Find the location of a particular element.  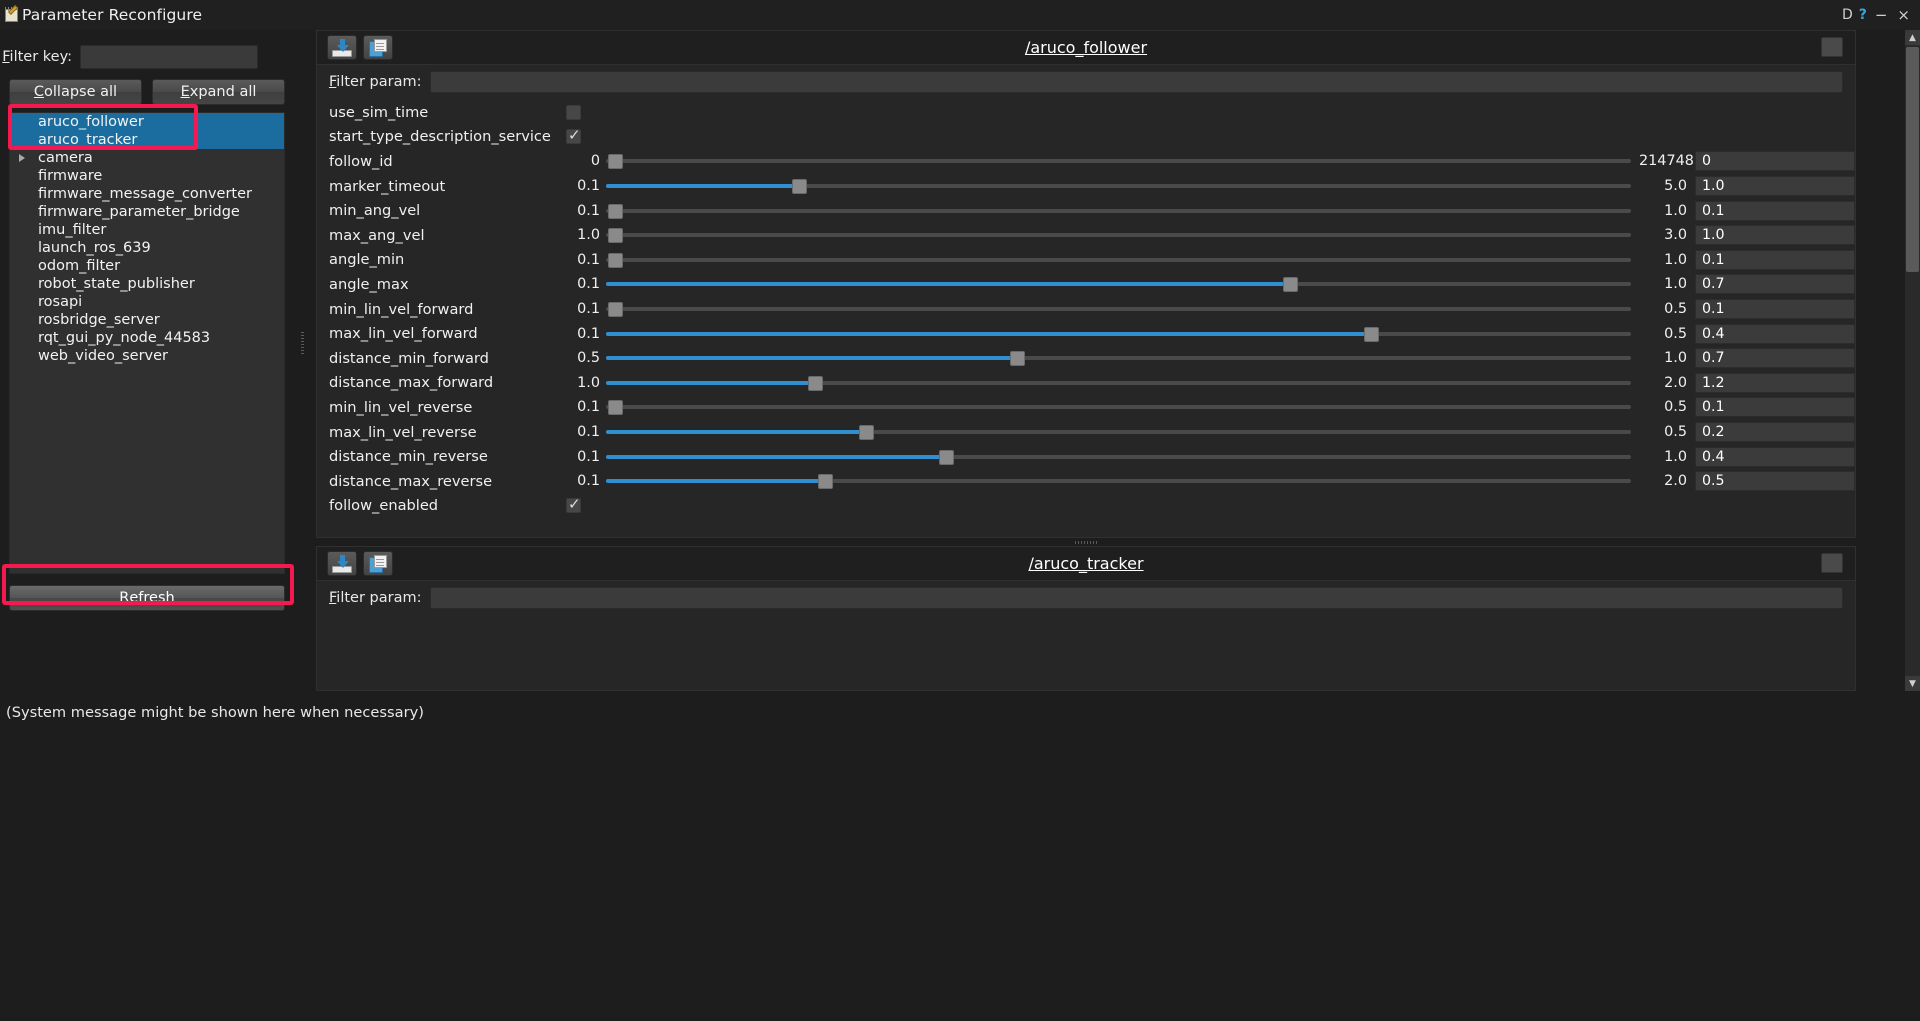

param-slider-min_lin_vel_forward is located at coordinates (1118, 309).